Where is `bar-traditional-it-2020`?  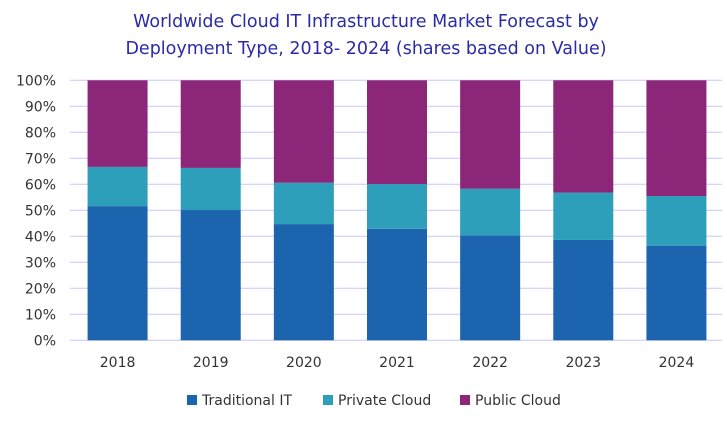
bar-traditional-it-2020 is located at coordinates (303, 282).